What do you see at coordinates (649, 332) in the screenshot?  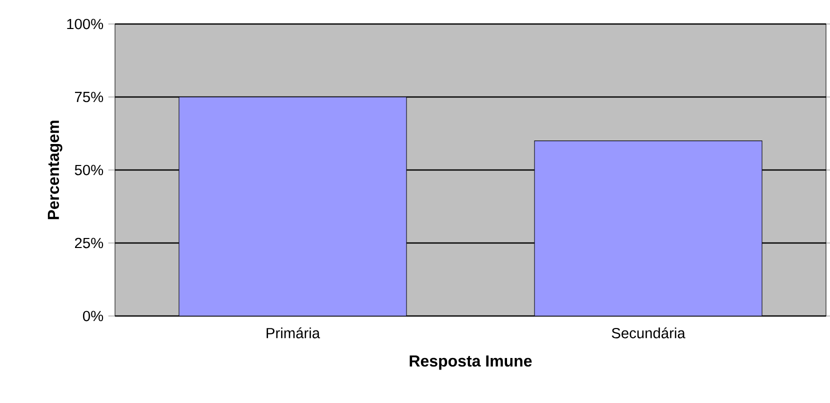 I see `x-tick-label: Secundária` at bounding box center [649, 332].